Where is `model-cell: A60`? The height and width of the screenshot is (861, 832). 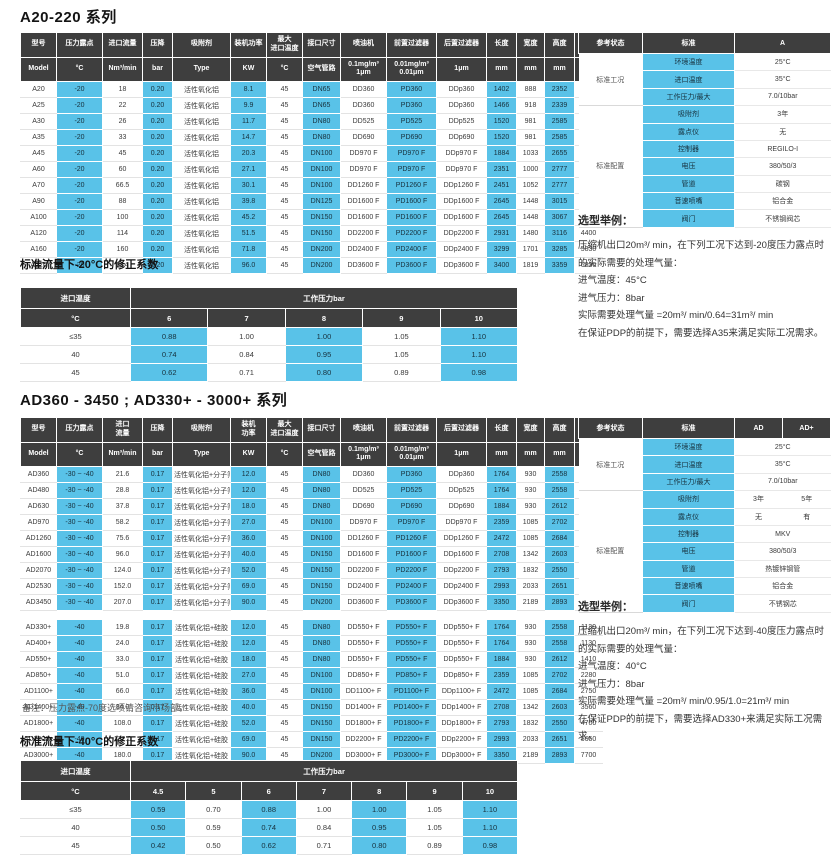
model-cell: A60 is located at coordinates (38, 169).